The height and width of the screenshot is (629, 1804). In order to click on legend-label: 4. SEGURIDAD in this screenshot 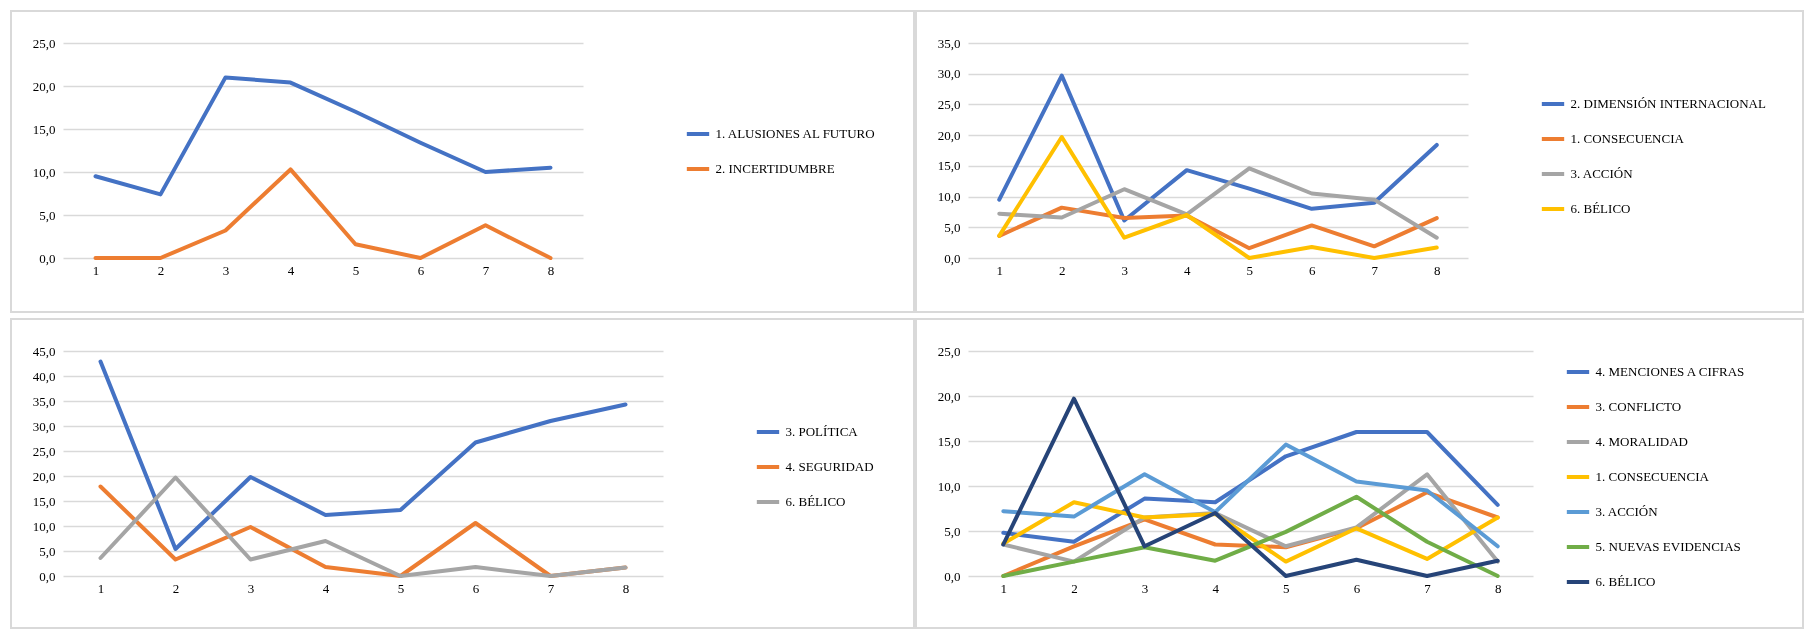, I will do `click(829, 466)`.